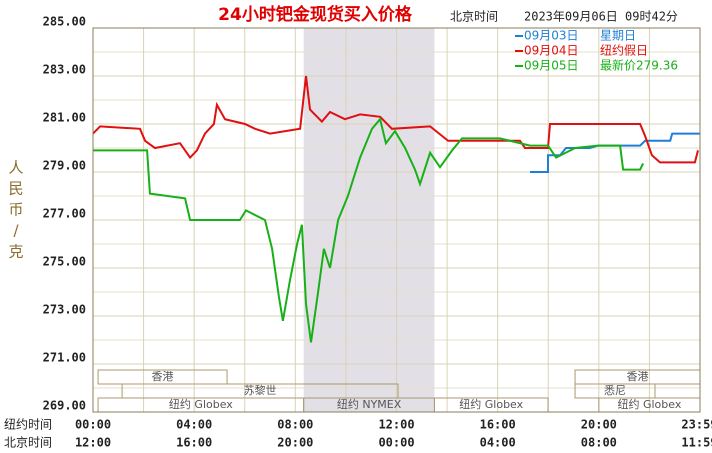 The height and width of the screenshot is (453, 712). What do you see at coordinates (15, 189) in the screenshot?
I see `y-axis-label-char: 民` at bounding box center [15, 189].